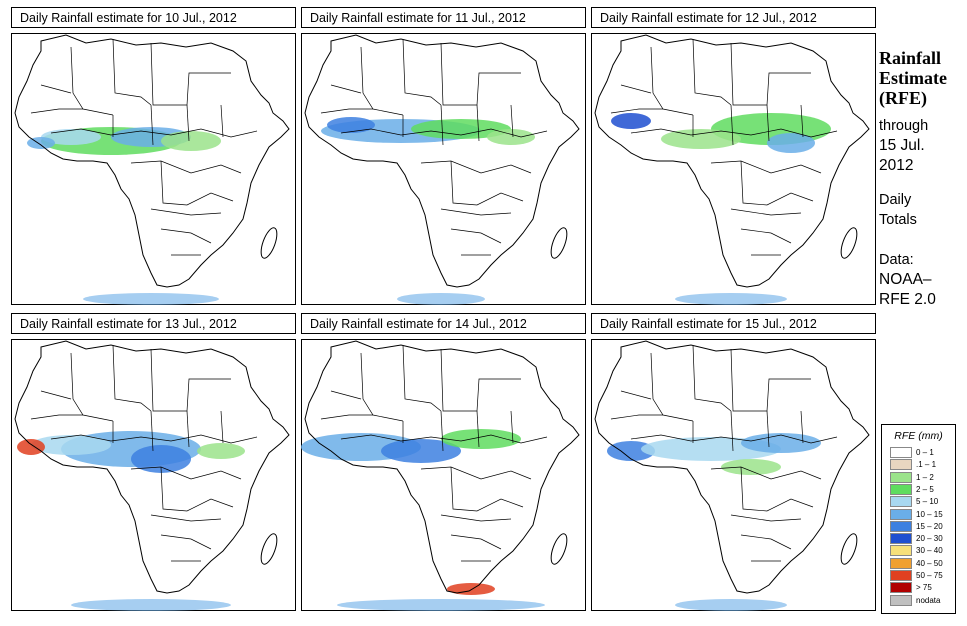 The width and height of the screenshot is (967, 626). I want to click on title-line: (RFE), so click(903, 98).